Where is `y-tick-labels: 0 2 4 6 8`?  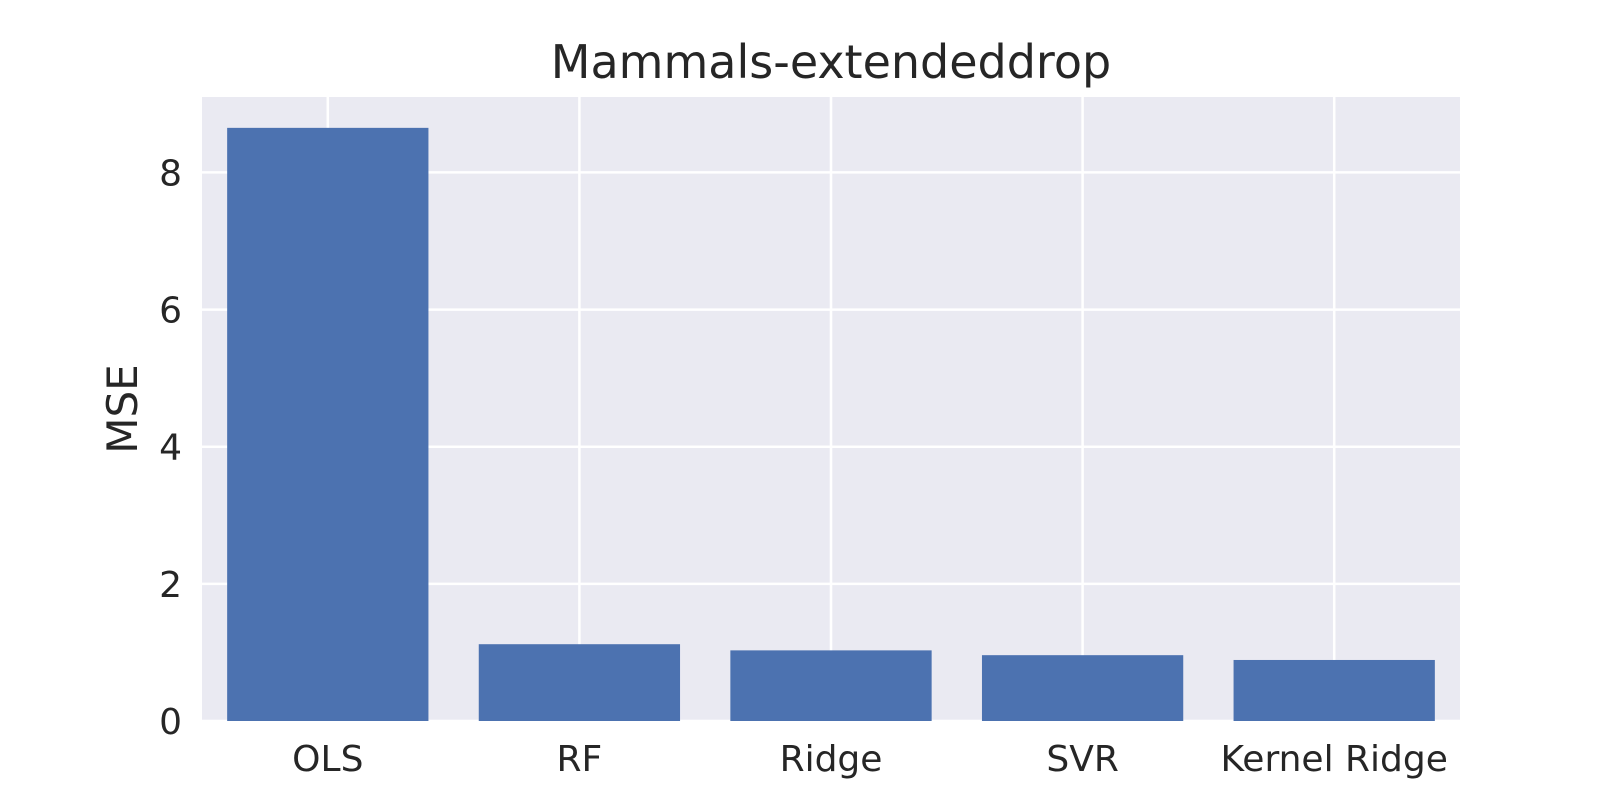 y-tick-labels: 0 2 4 6 8 is located at coordinates (170, 448).